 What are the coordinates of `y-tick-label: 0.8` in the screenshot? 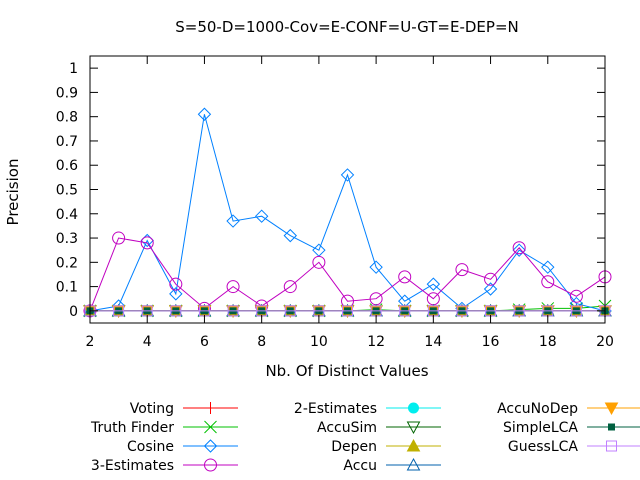 It's located at (67, 118).